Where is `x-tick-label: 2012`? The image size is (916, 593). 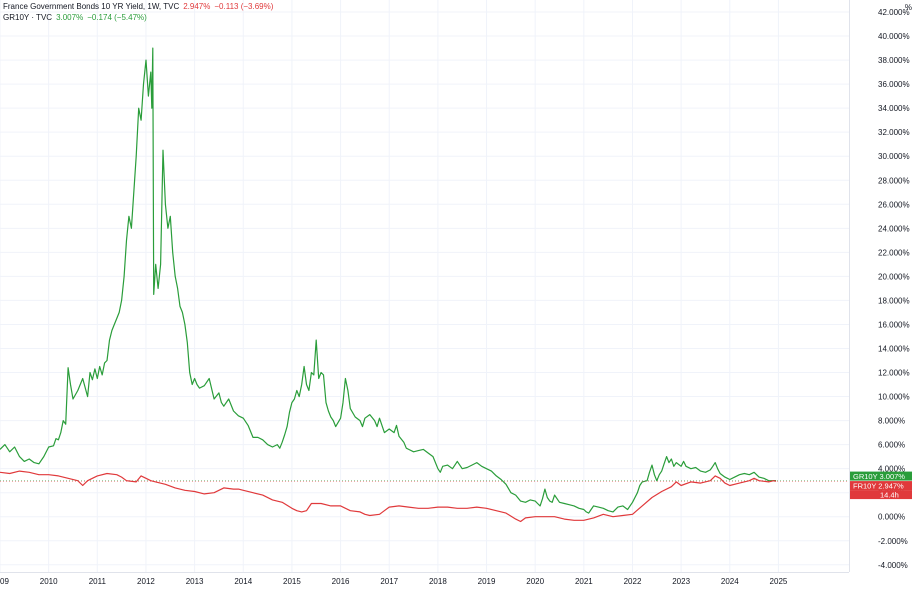 x-tick-label: 2012 is located at coordinates (146, 581).